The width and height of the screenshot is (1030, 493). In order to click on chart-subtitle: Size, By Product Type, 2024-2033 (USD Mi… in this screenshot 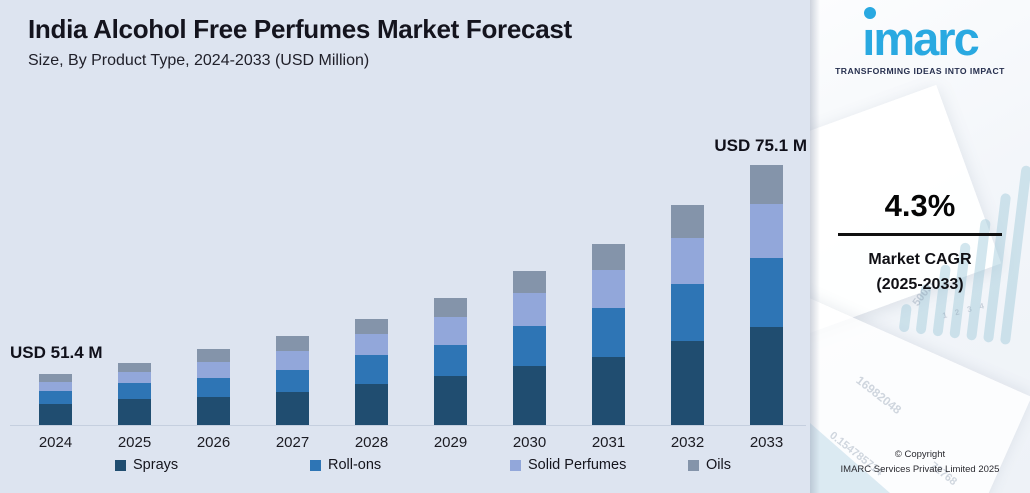, I will do `click(199, 60)`.